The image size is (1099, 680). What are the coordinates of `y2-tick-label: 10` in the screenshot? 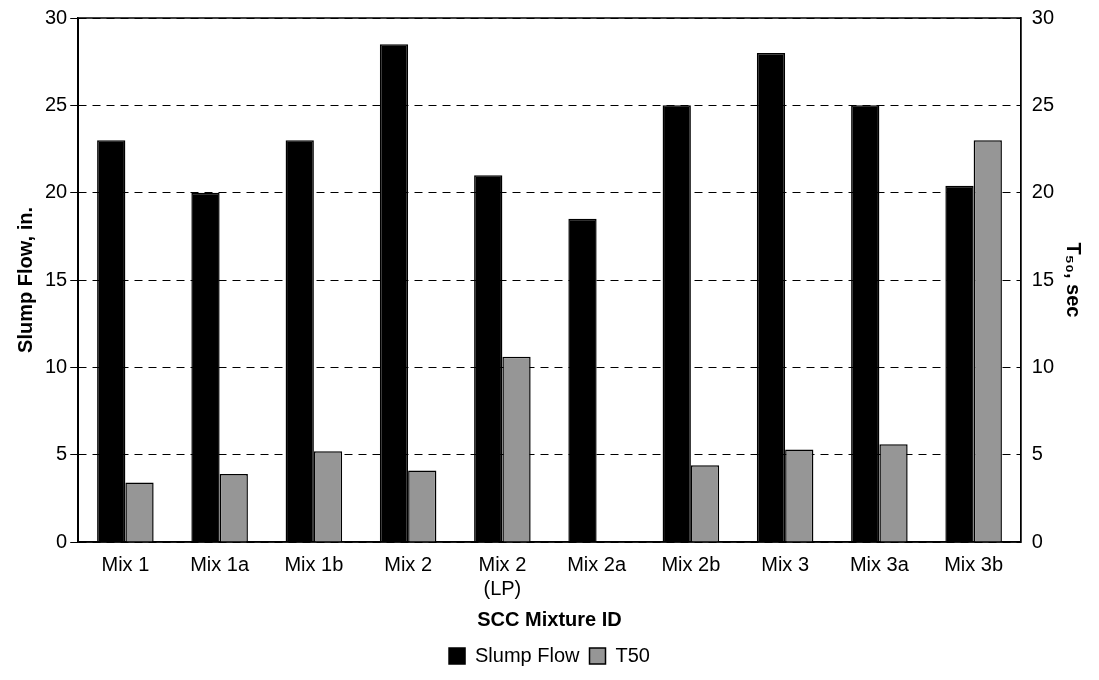 It's located at (1042, 365).